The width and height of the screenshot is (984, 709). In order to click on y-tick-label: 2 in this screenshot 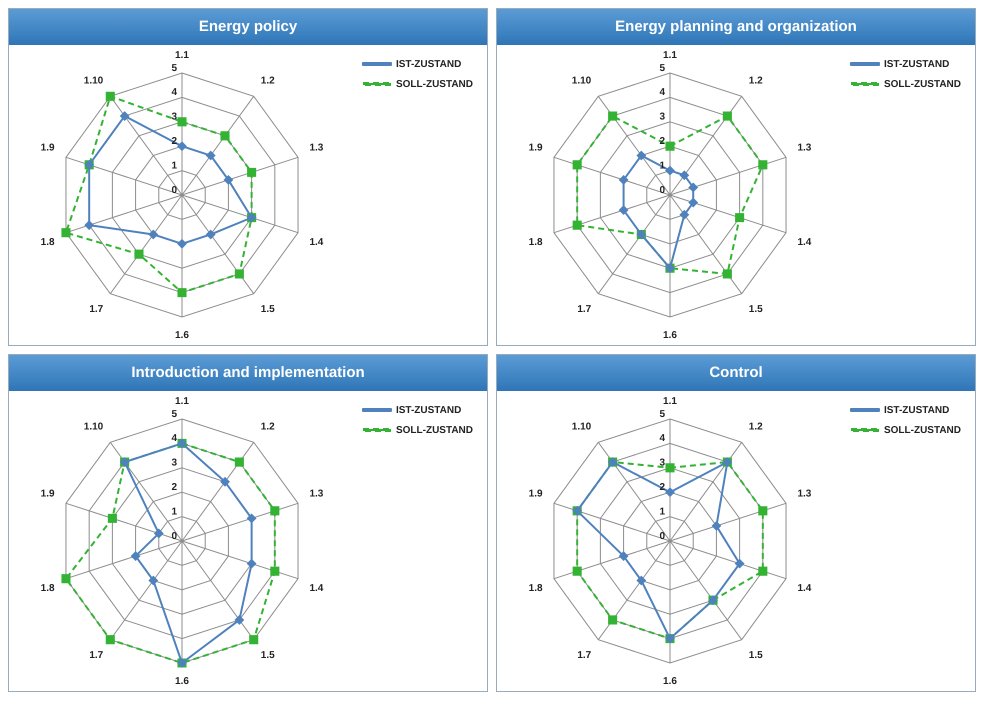, I will do `click(174, 487)`.